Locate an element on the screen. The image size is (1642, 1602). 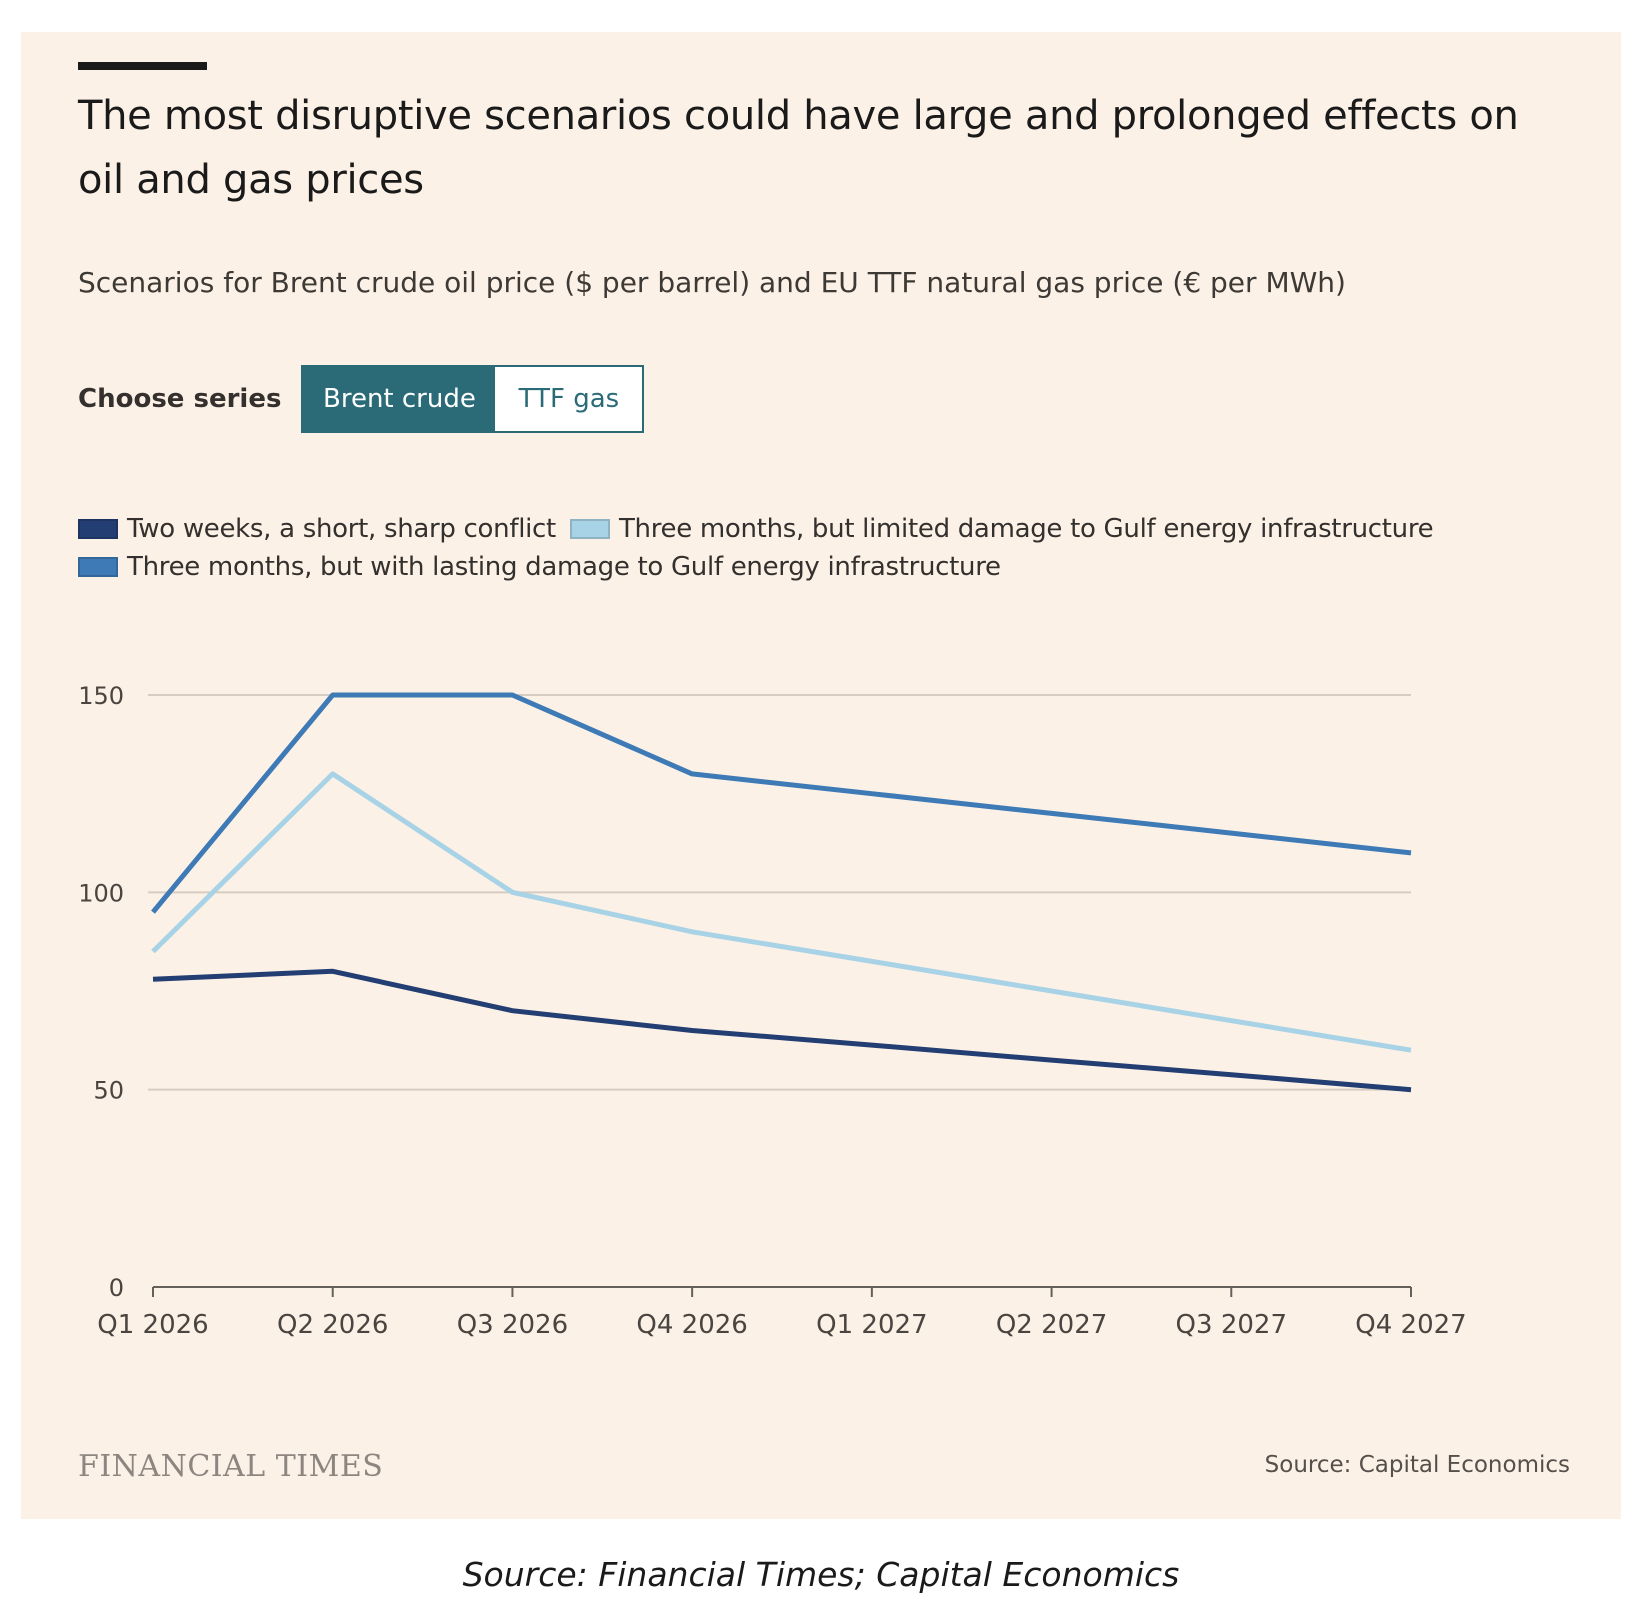
brent-crude-button: Brent crude is located at coordinates (399, 399).